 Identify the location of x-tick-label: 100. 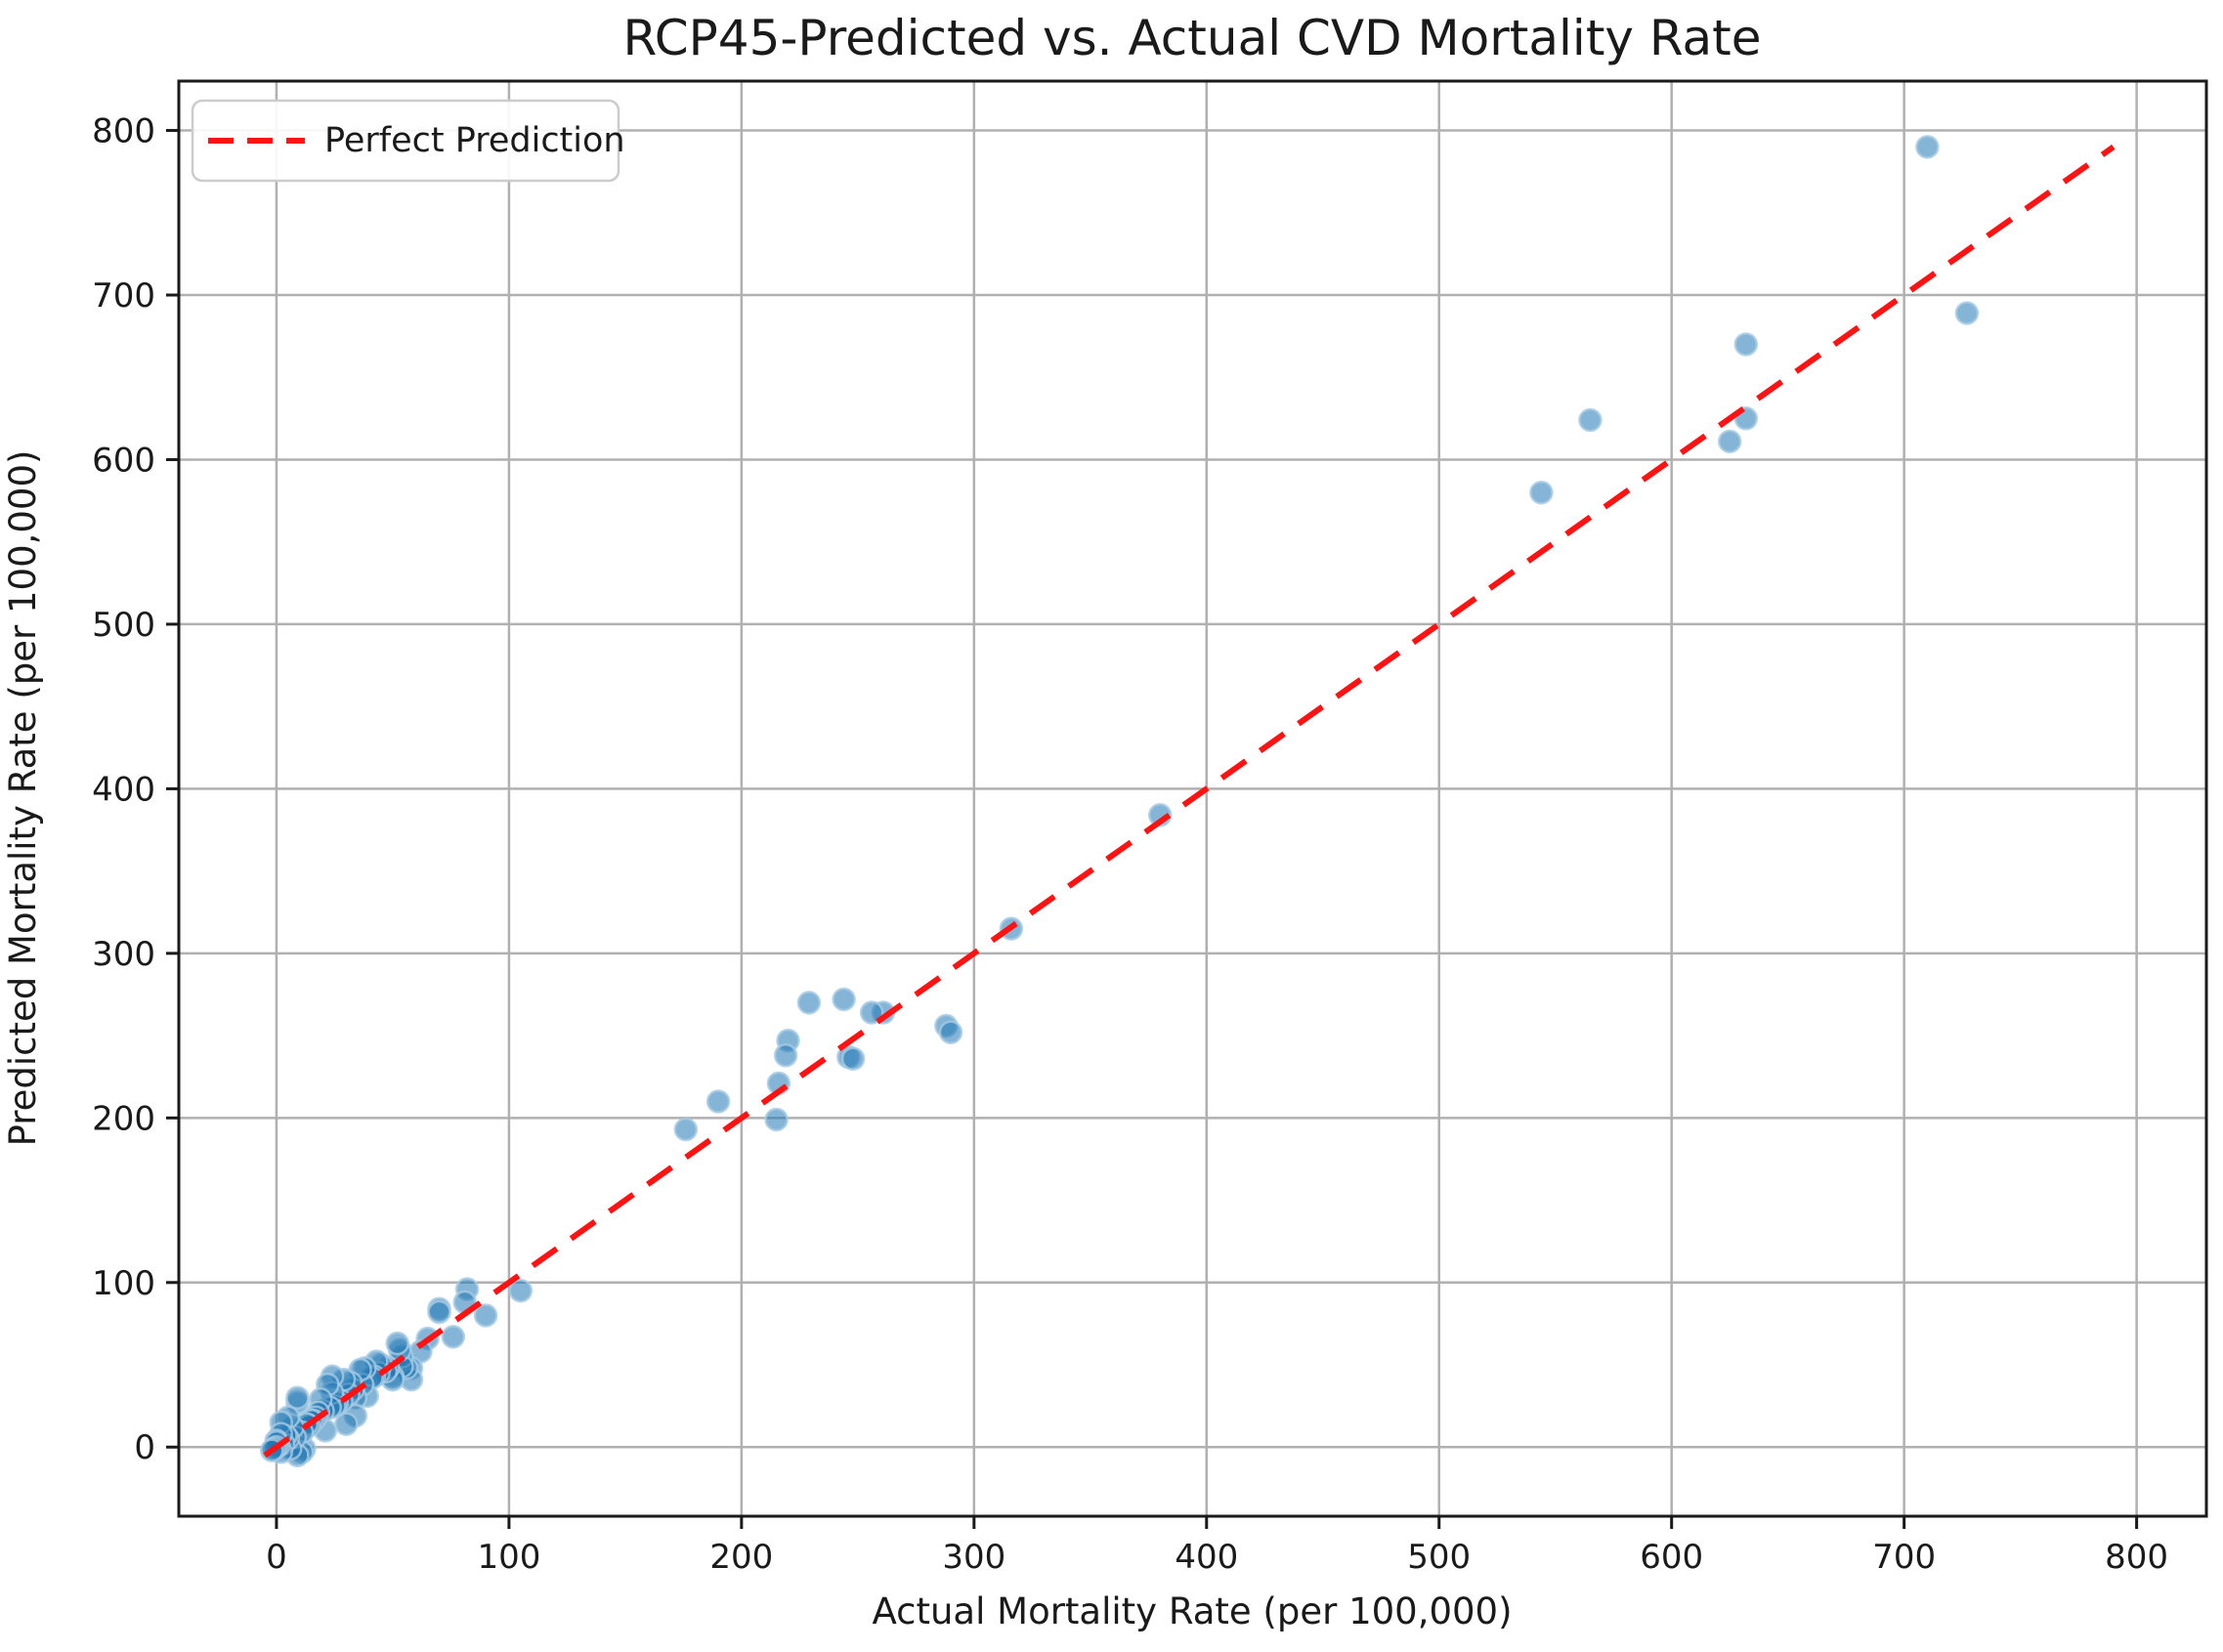
(508, 1557).